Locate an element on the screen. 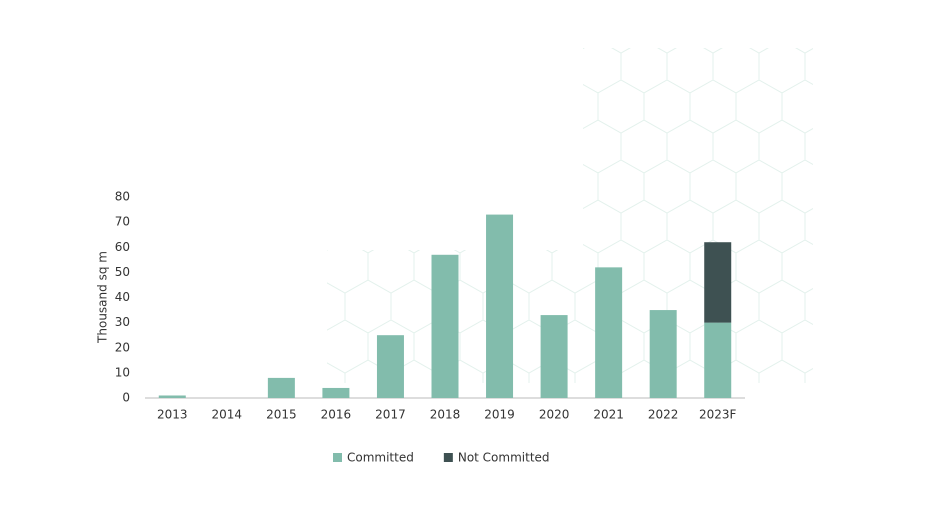 The height and width of the screenshot is (531, 950). y-tick-label: 50 is located at coordinates (122, 272).